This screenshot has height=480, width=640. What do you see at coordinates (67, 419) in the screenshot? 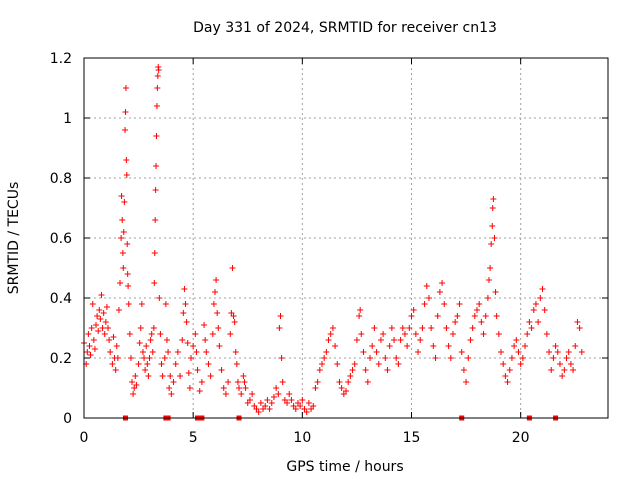
I see `y-tick-label: 0` at bounding box center [67, 419].